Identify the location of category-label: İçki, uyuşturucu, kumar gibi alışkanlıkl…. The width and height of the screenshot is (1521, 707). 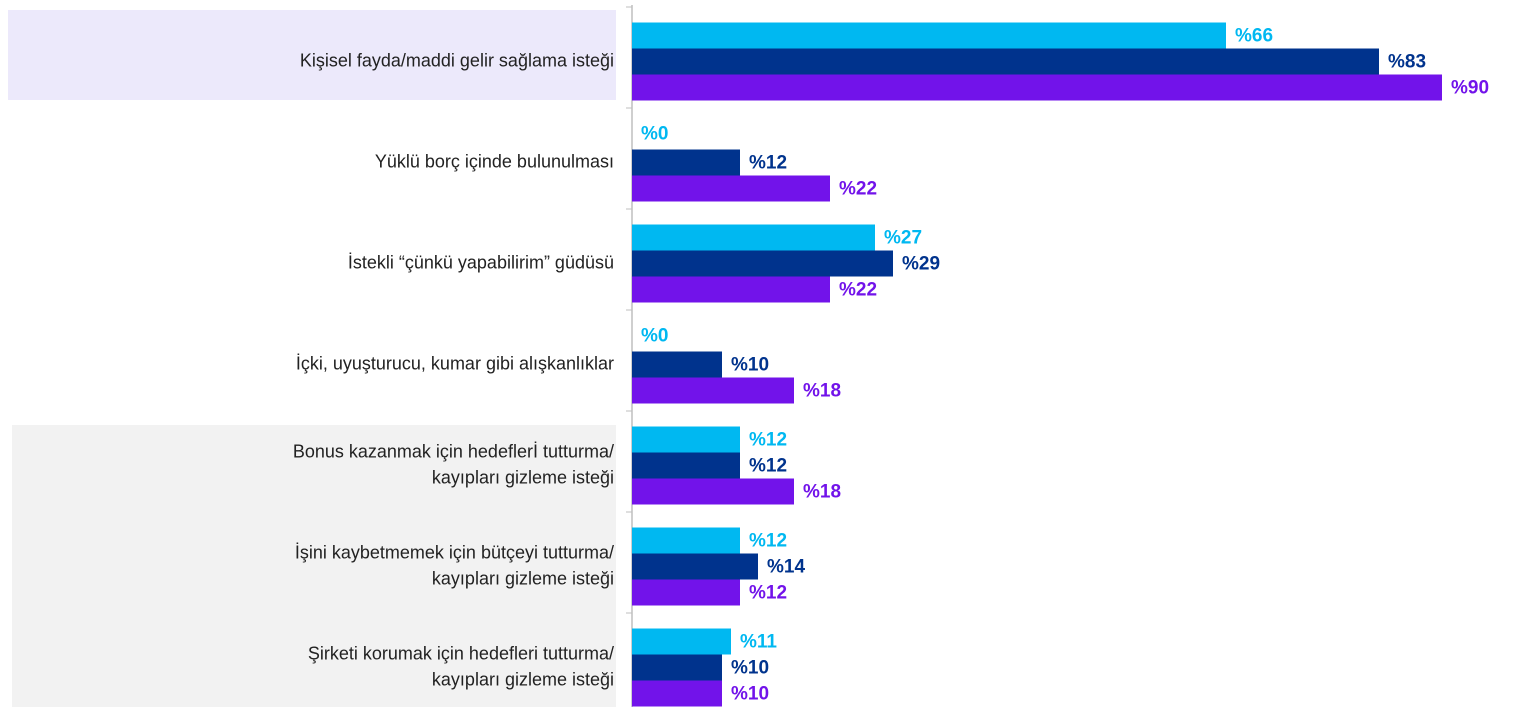
(455, 363).